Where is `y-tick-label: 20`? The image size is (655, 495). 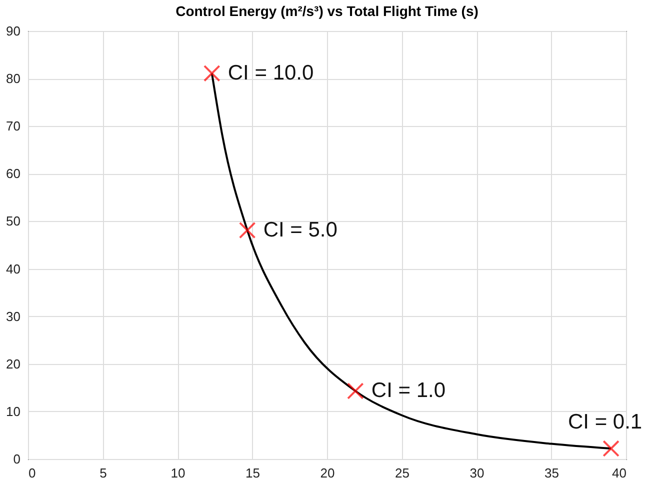
y-tick-label: 20 is located at coordinates (13, 364).